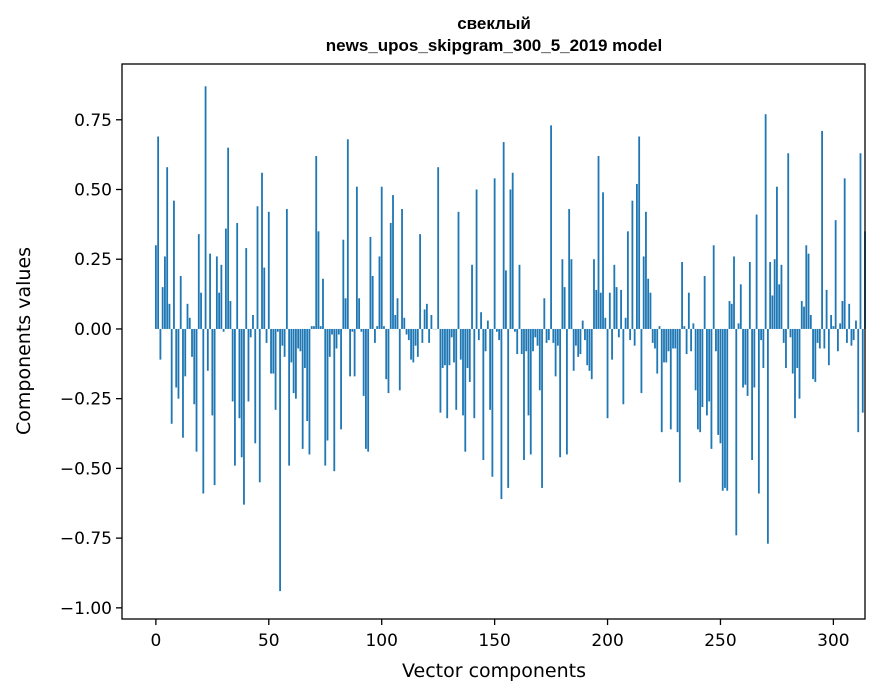 This screenshot has height=696, width=880. Describe the element at coordinates (720, 641) in the screenshot. I see `x-tick-label: 250` at that location.